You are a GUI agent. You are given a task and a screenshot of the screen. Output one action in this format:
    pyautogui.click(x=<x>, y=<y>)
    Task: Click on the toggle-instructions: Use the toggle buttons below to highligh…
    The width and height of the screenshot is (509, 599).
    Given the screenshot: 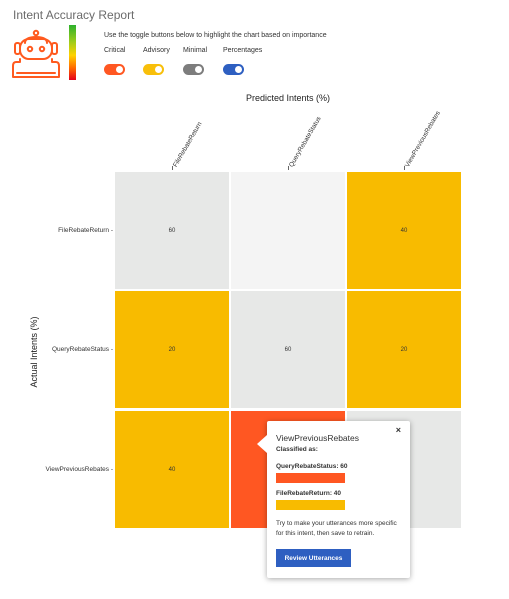 What is the action you would take?
    pyautogui.click(x=215, y=35)
    